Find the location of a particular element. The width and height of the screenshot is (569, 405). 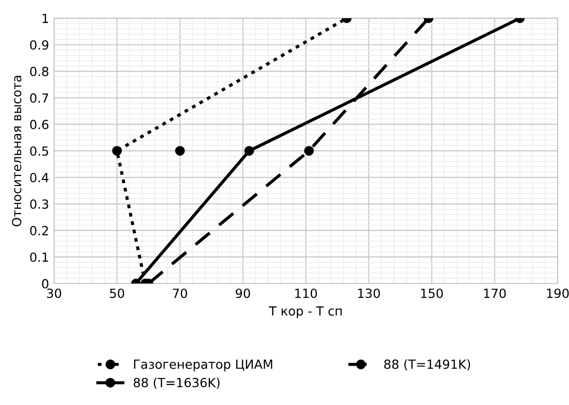

legend-label: 88 (T=1636K) is located at coordinates (177, 383).